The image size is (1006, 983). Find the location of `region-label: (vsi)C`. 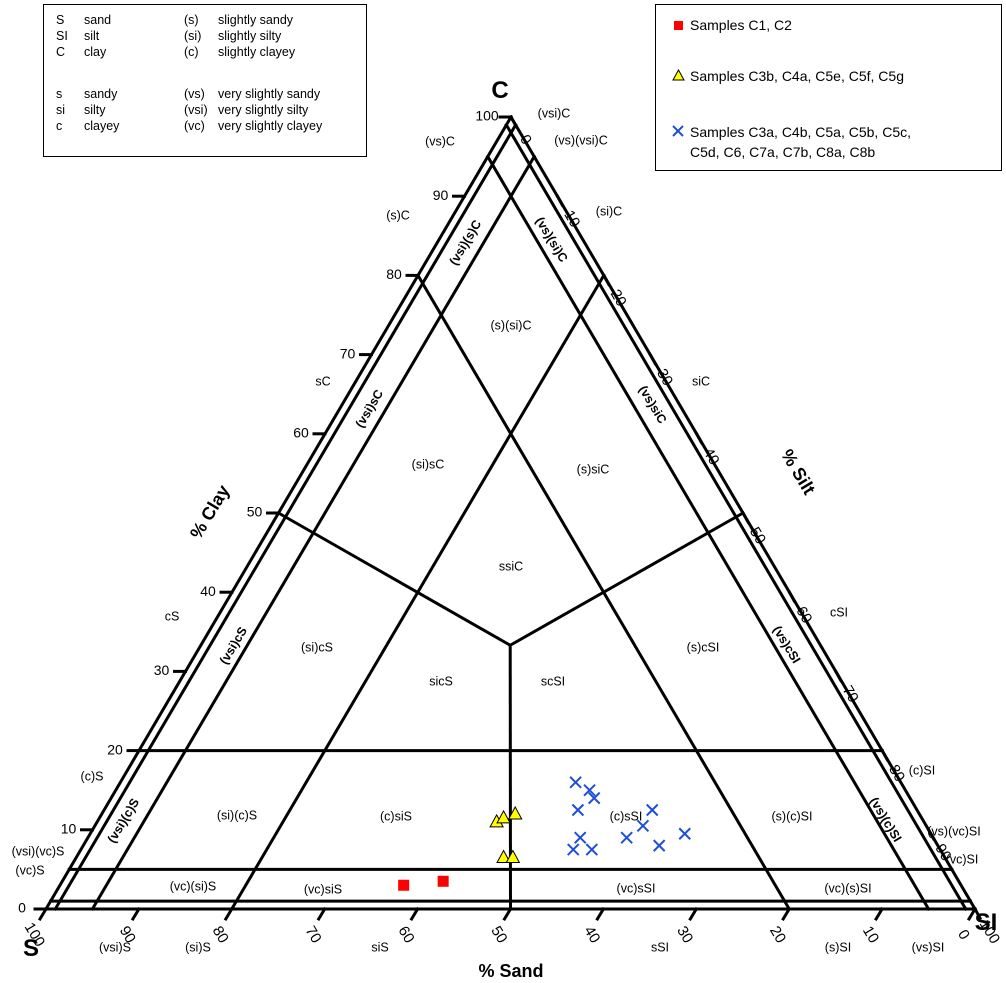

region-label: (vsi)C is located at coordinates (554, 113).